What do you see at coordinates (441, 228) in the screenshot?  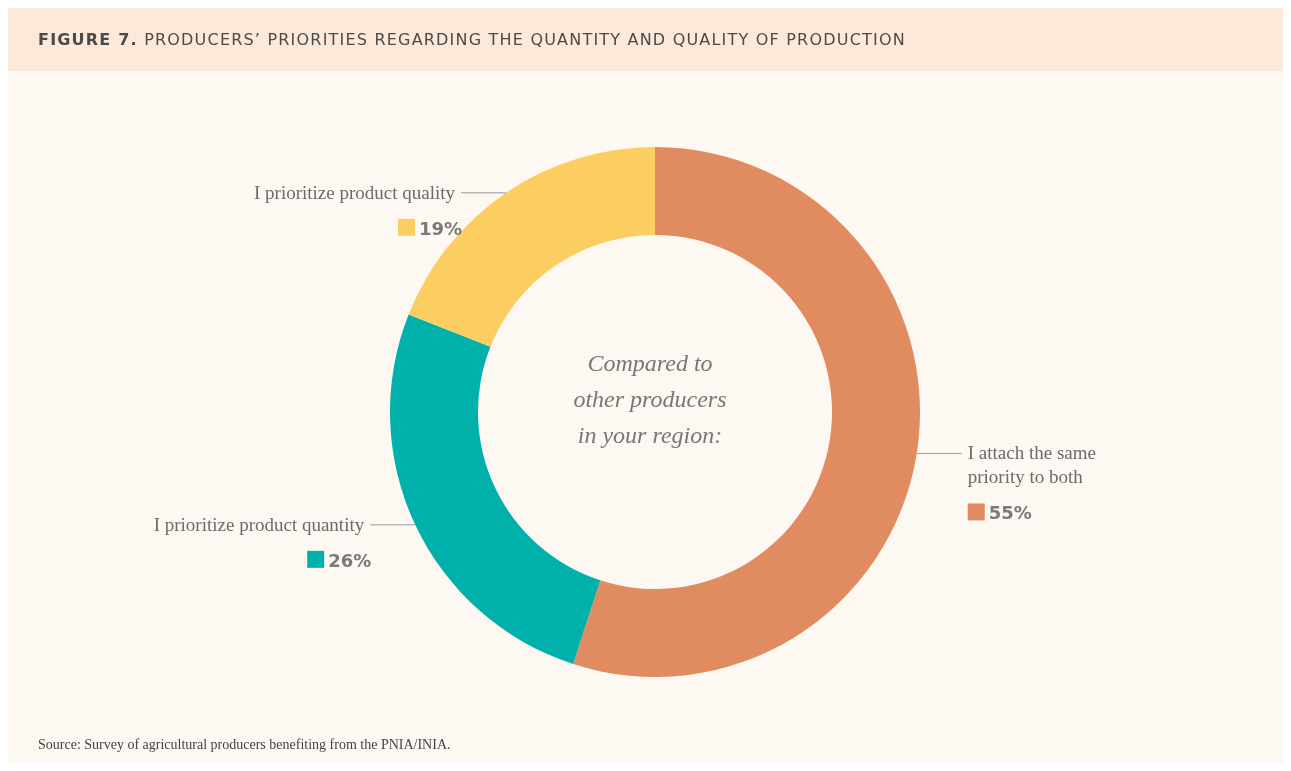 I see `data-label: 19%` at bounding box center [441, 228].